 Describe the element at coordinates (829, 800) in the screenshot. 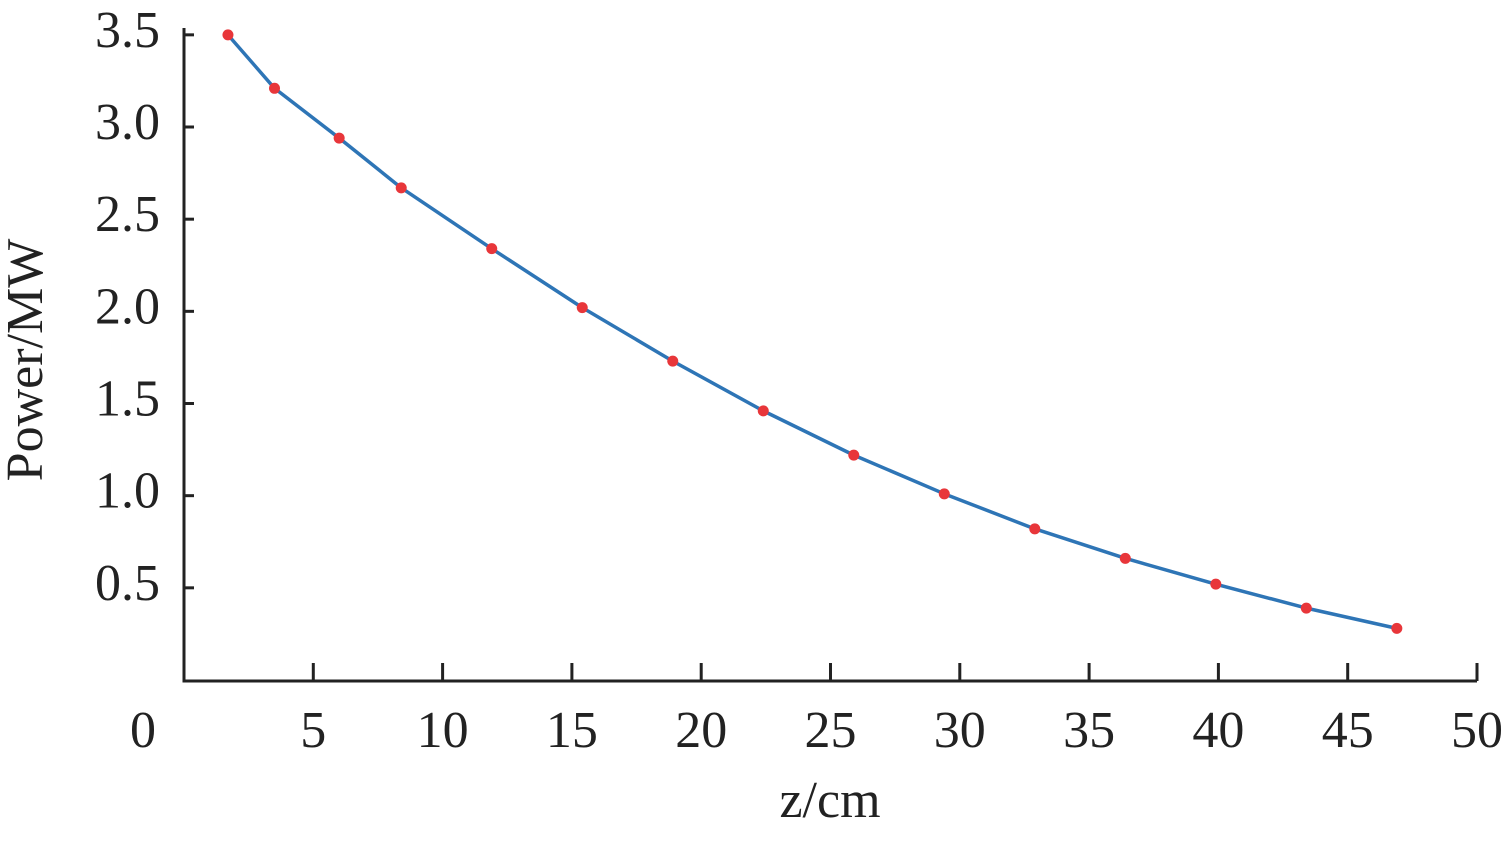

I see `x-axis-label: z/cm` at that location.